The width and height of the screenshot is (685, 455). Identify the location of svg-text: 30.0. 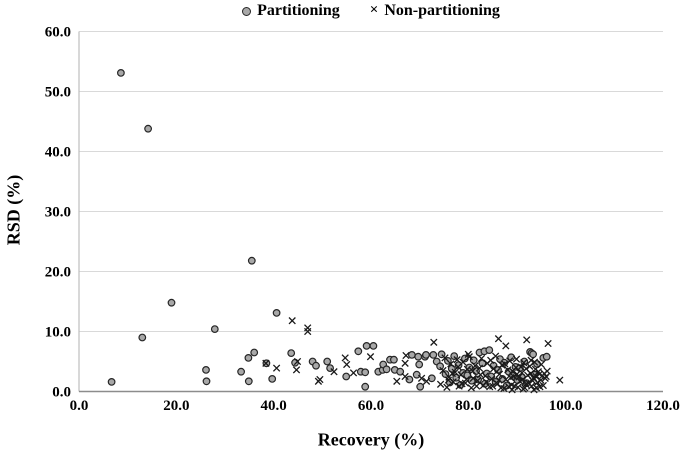
(58, 213).